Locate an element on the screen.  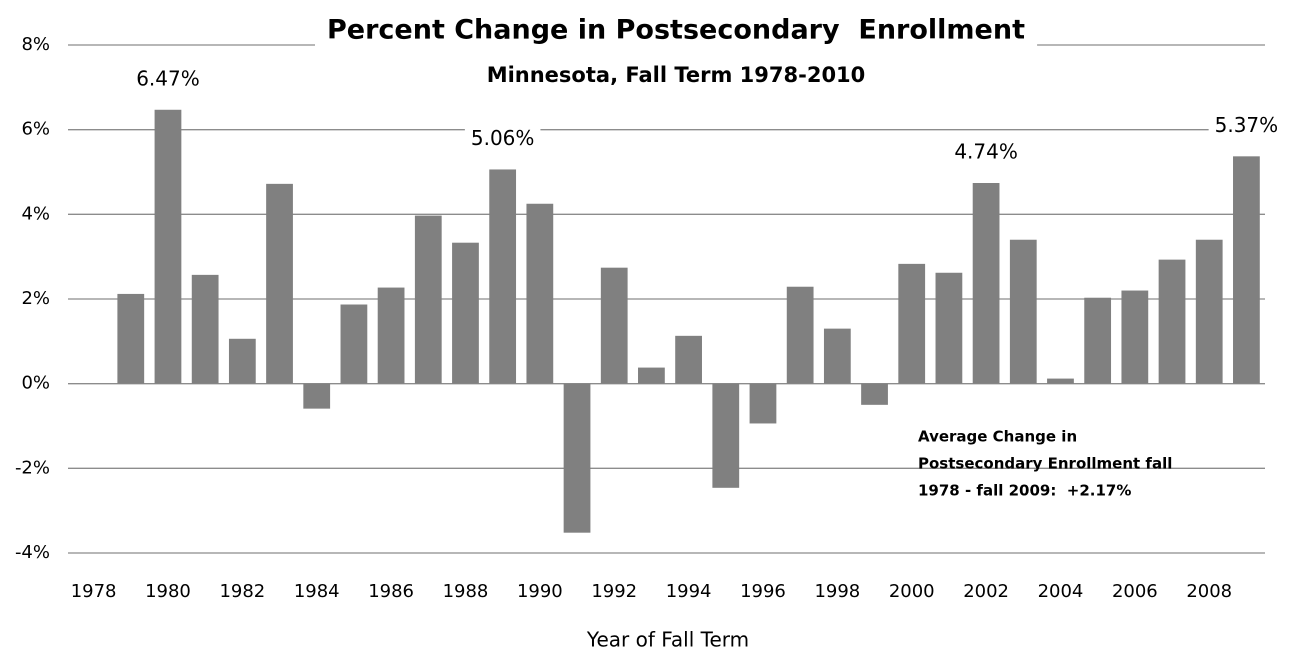
value-label: 5.37% is located at coordinates (1247, 125).